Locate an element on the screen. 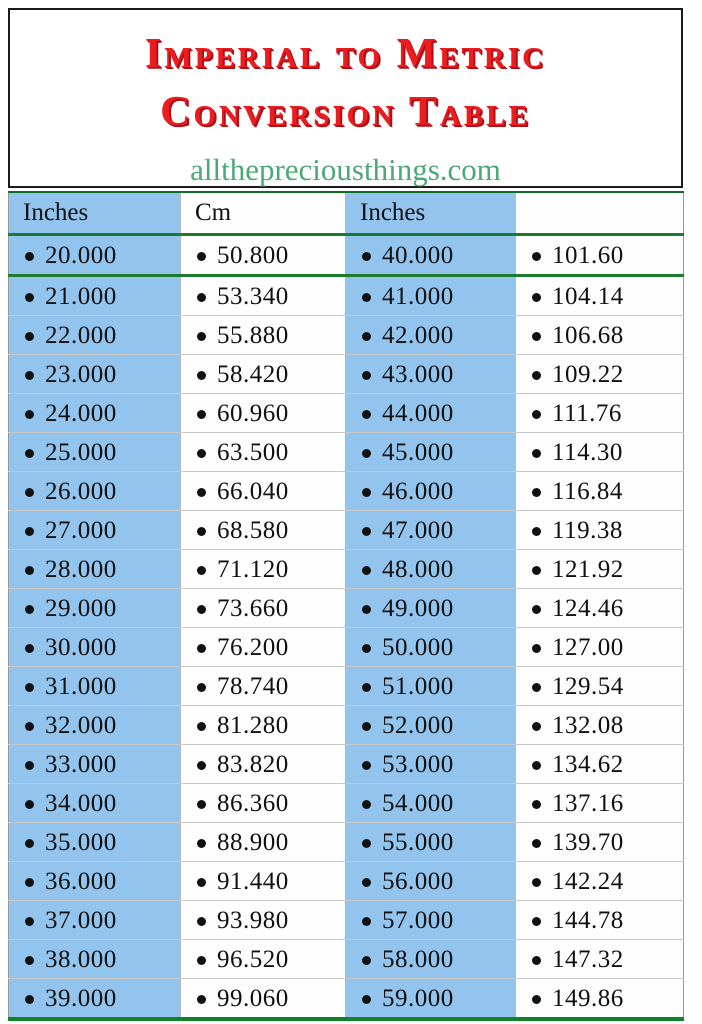 This screenshot has height=1024, width=702. cell-inches-right: 50.000 is located at coordinates (430, 647).